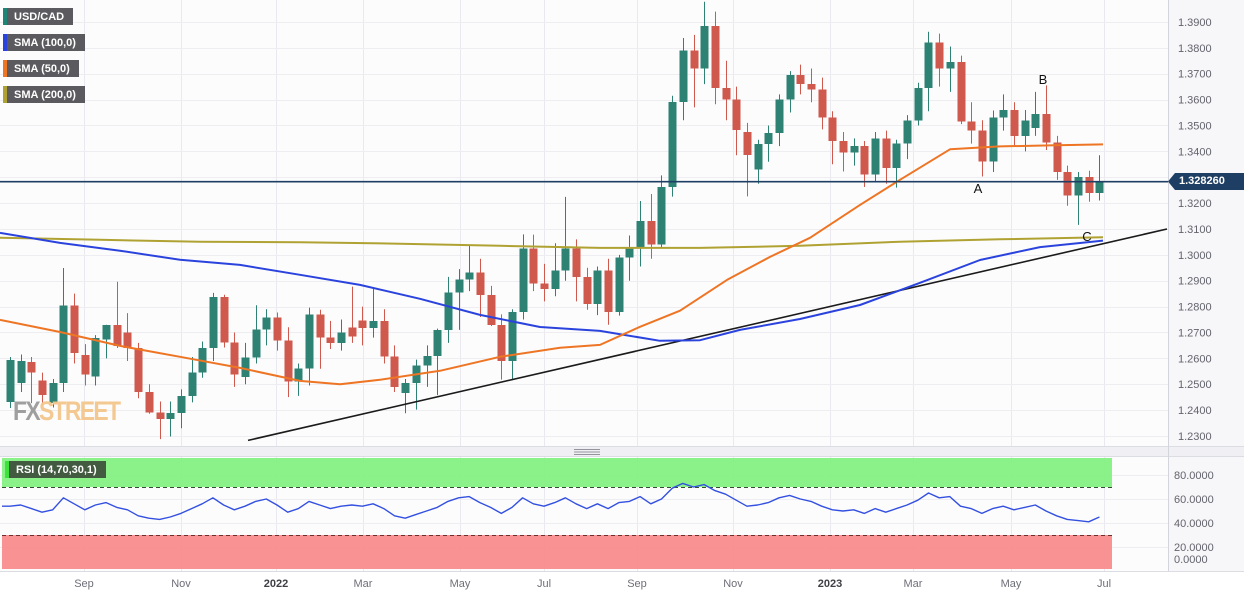  What do you see at coordinates (622, 451) in the screenshot?
I see `pane-divider` at bounding box center [622, 451].